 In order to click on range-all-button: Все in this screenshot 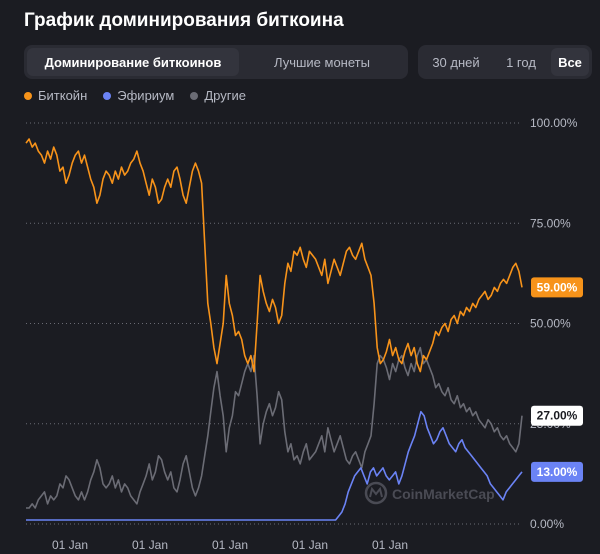, I will do `click(570, 62)`.